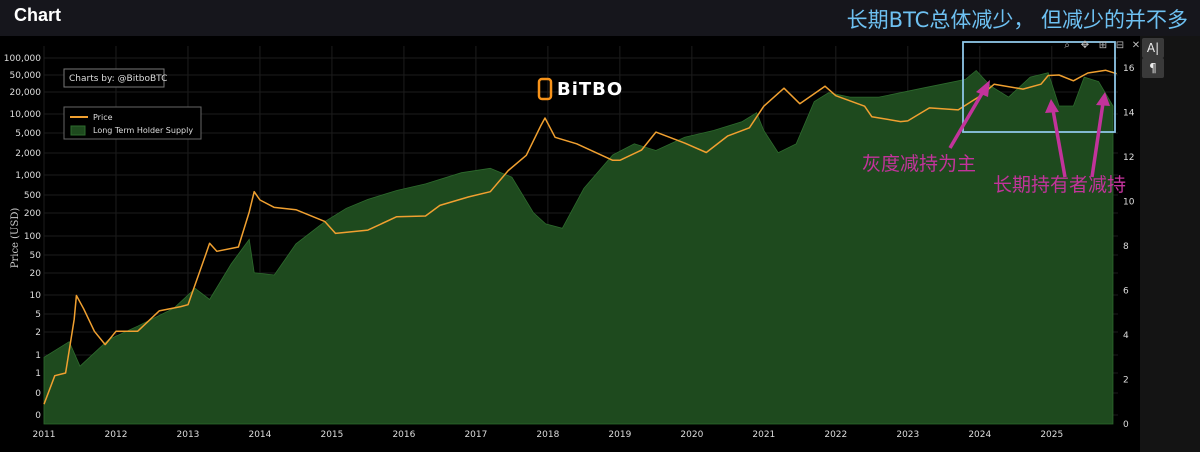 Image resolution: width=1200 pixels, height=452 pixels. What do you see at coordinates (1126, 247) in the screenshot?
I see `y-right-tick-label: 8` at bounding box center [1126, 247].